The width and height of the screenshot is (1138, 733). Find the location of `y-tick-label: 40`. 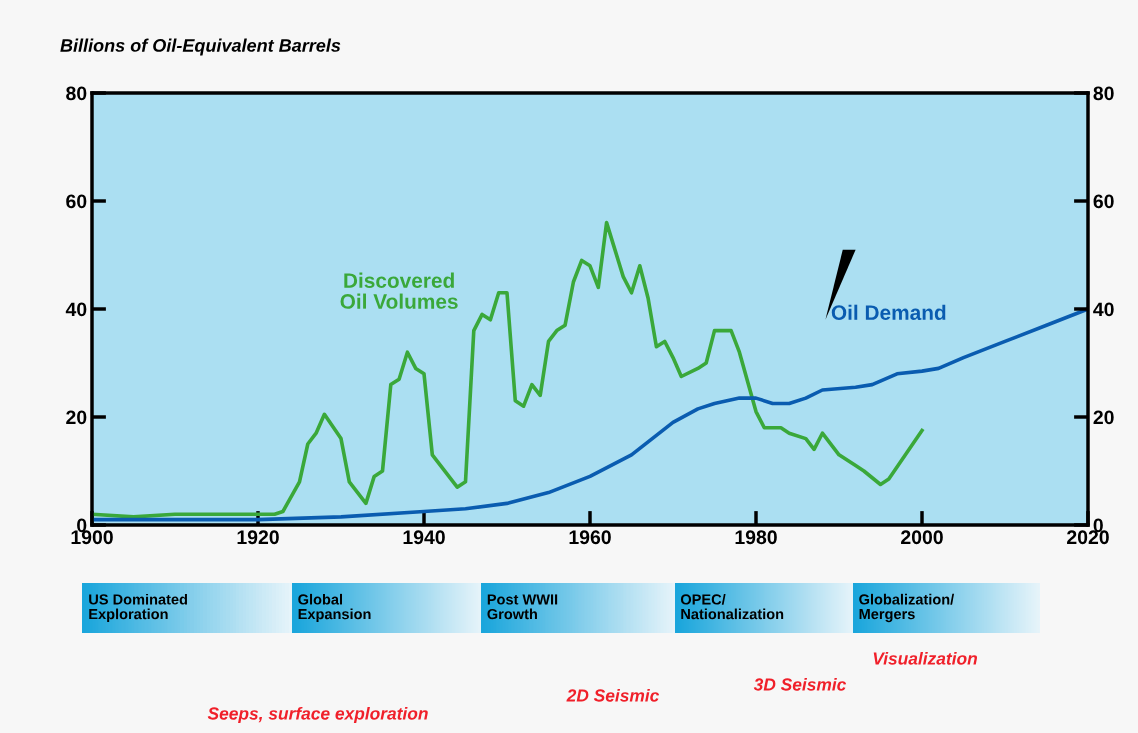

y-tick-label: 40 is located at coordinates (76, 309).